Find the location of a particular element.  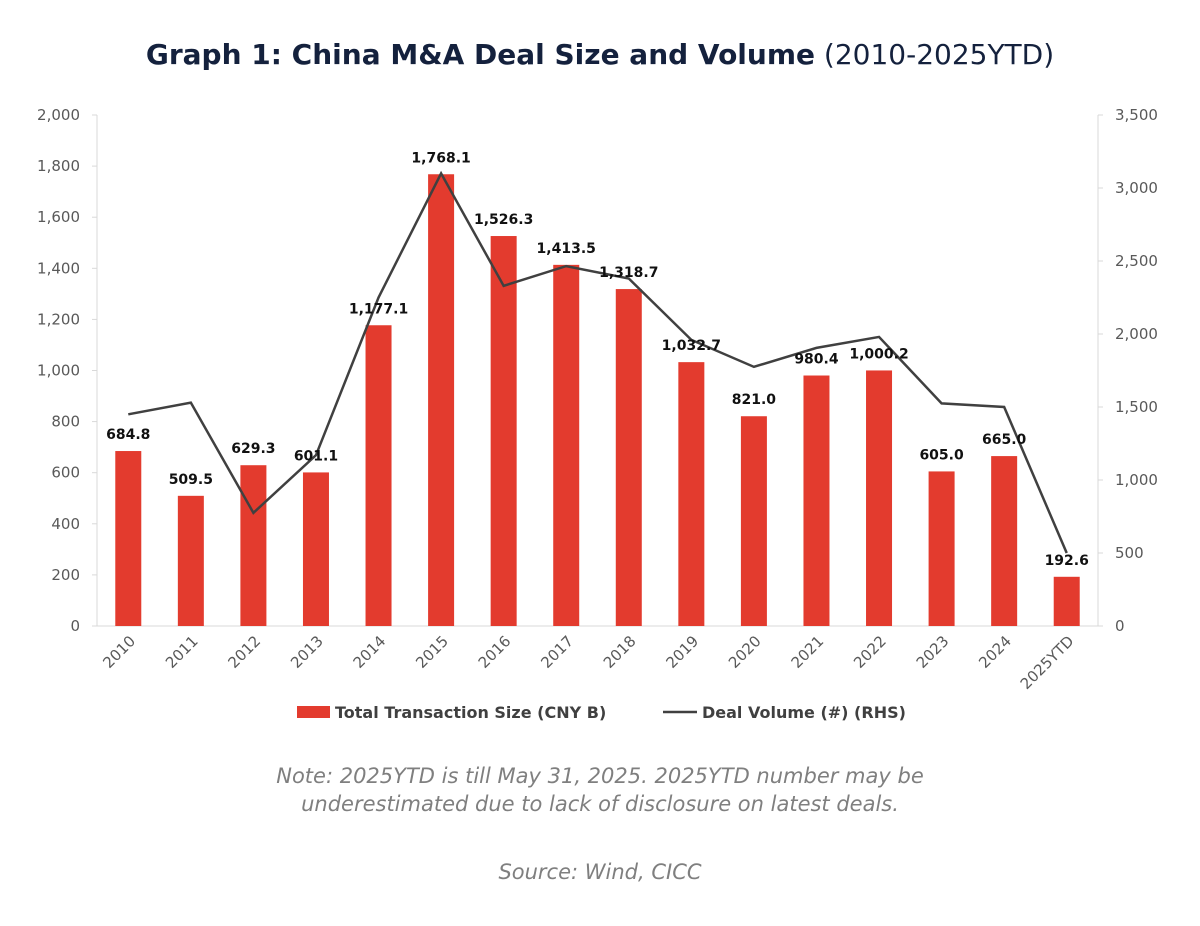

bar-2010 is located at coordinates (128, 538).